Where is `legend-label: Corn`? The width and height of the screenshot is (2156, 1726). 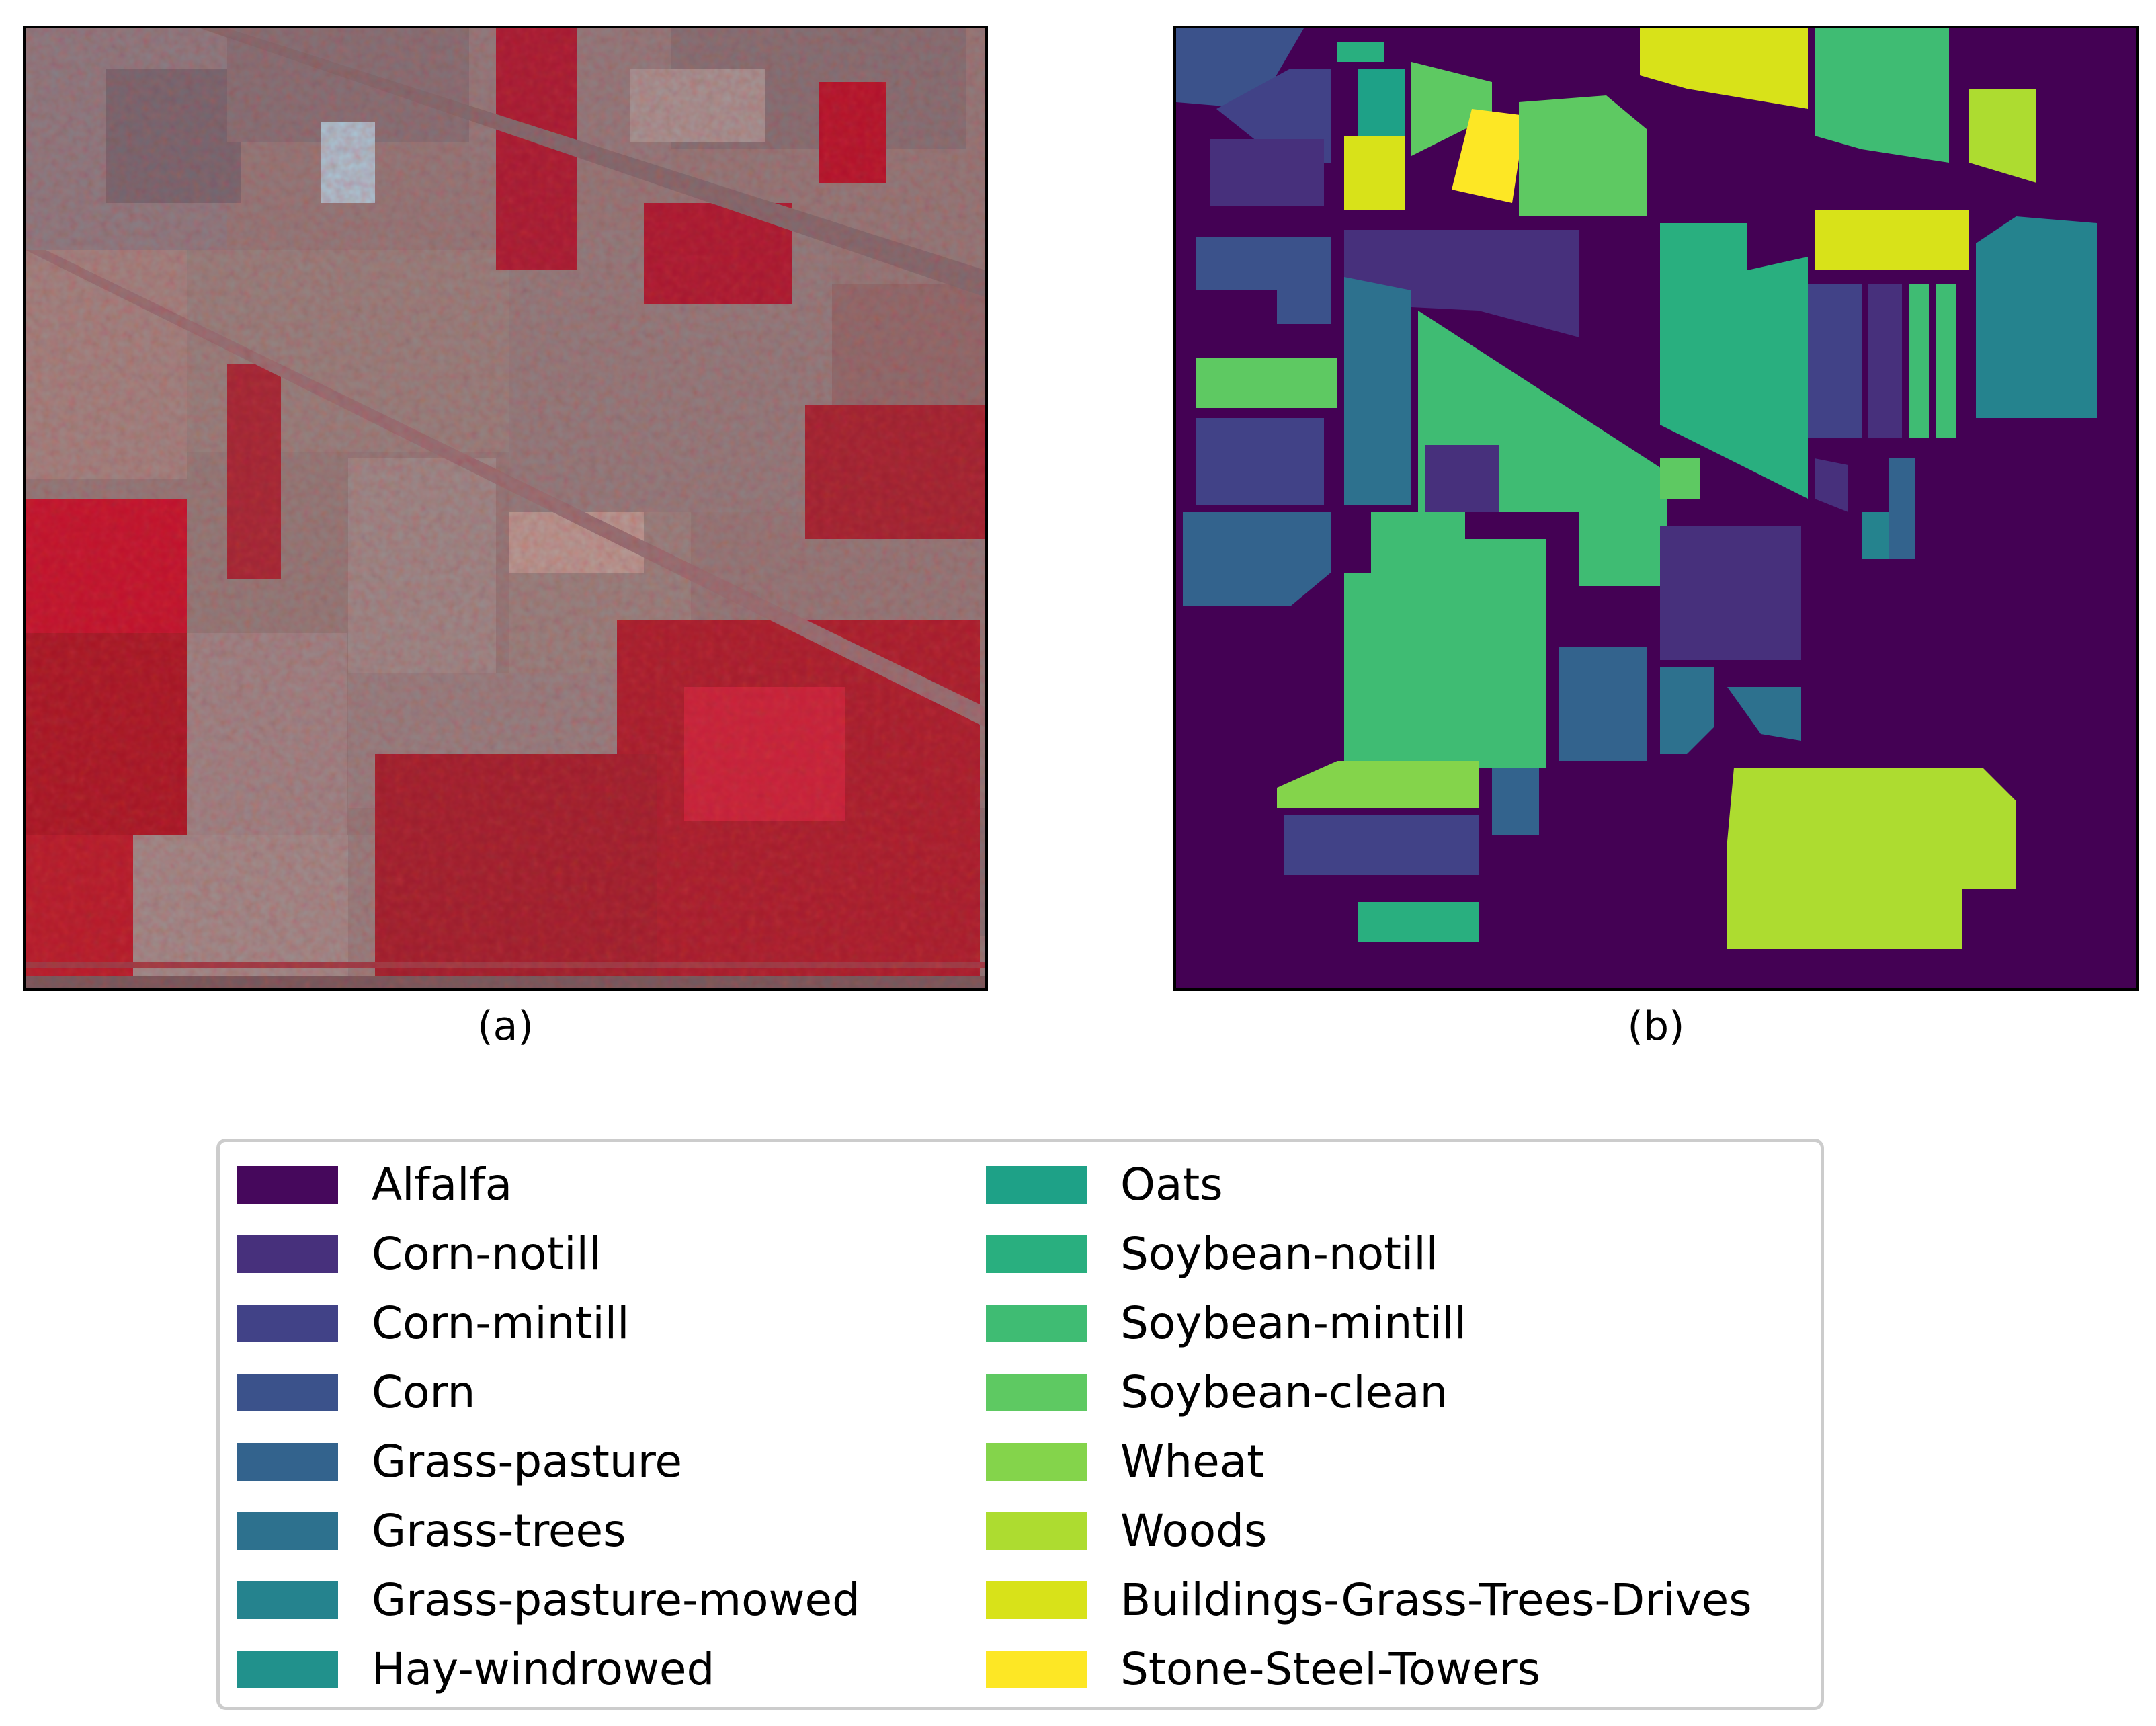
legend-label: Corn is located at coordinates (424, 1392).